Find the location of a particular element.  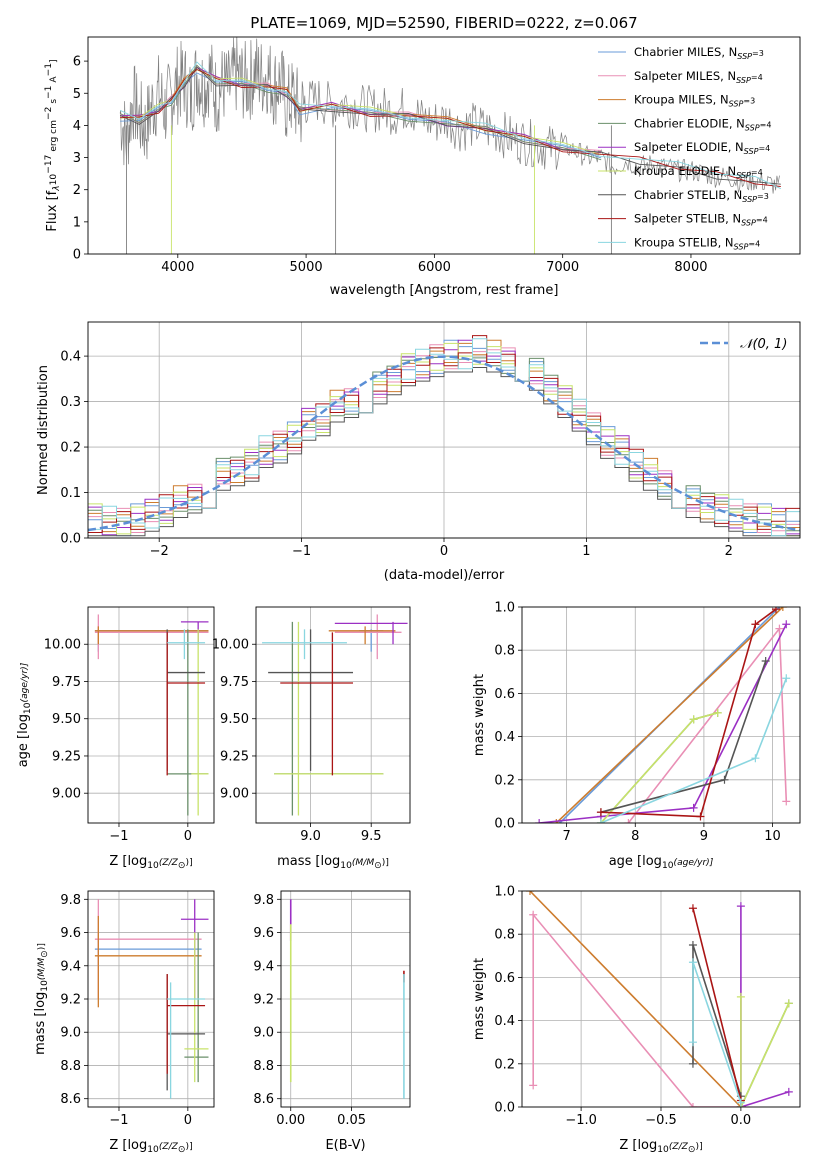

legend-label-chabrier_miles-part: =3 is located at coordinates (758, 53).